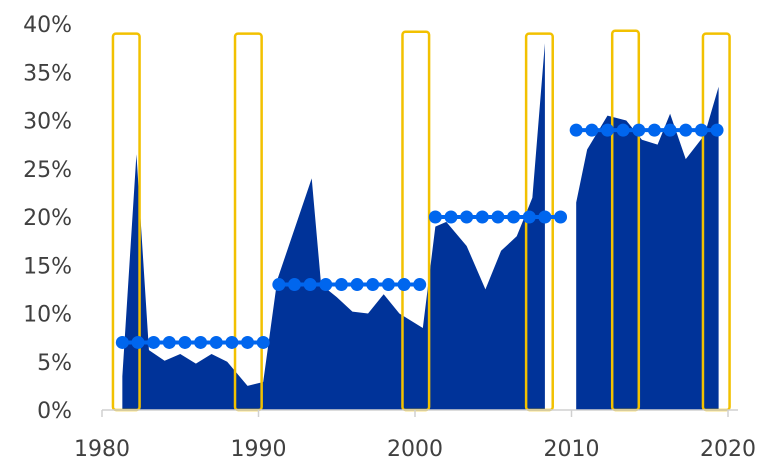 This screenshot has width=775, height=466. What do you see at coordinates (47, 315) in the screenshot?
I see `y-tick-label-10: 10%` at bounding box center [47, 315].